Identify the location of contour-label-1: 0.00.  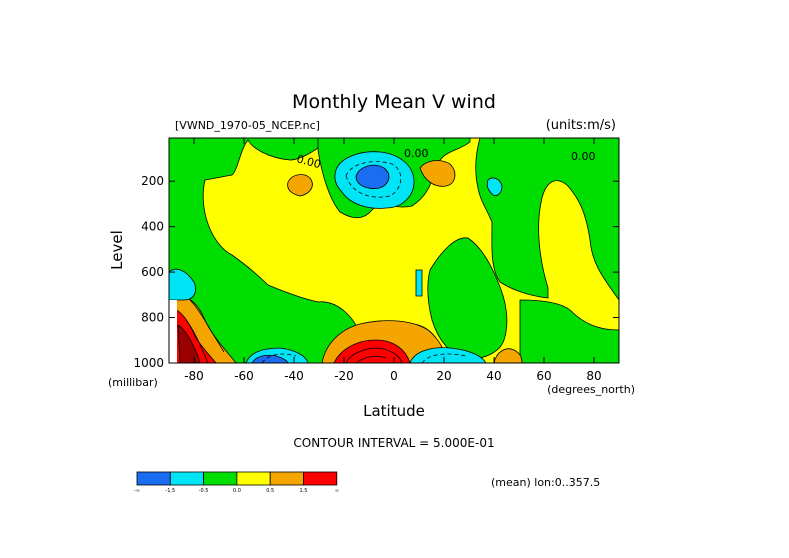
(308, 161).